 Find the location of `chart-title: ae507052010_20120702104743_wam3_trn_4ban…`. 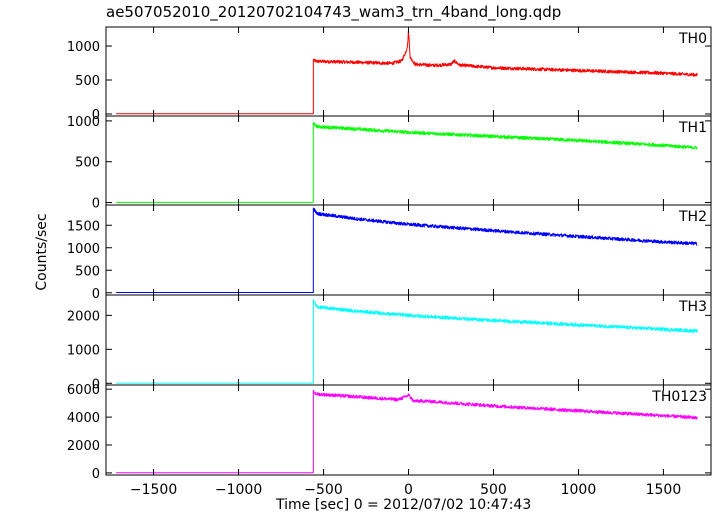

chart-title: ae507052010_20120702104743_wam3_trn_4ban… is located at coordinates (334, 12).